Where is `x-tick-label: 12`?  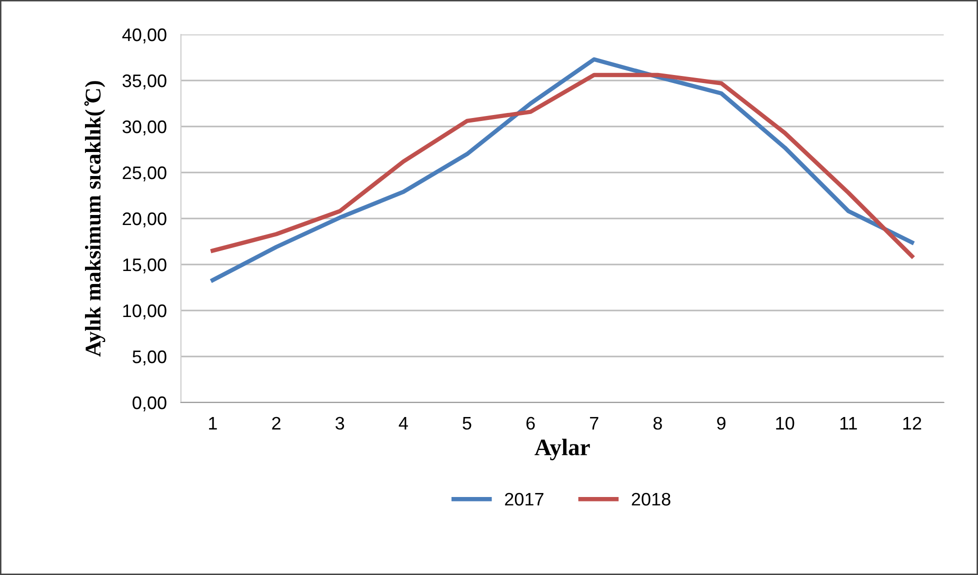
x-tick-label: 12 is located at coordinates (912, 423).